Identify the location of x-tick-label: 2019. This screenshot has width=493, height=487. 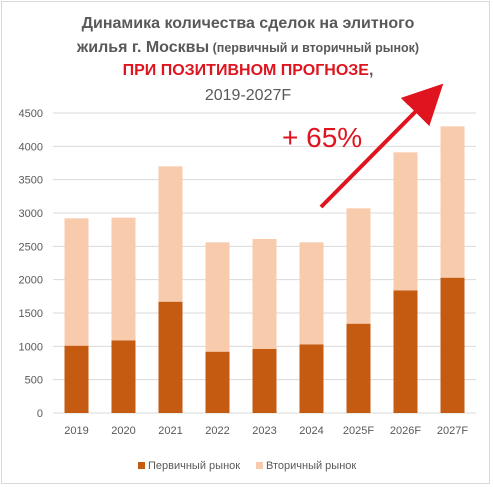
(76, 431).